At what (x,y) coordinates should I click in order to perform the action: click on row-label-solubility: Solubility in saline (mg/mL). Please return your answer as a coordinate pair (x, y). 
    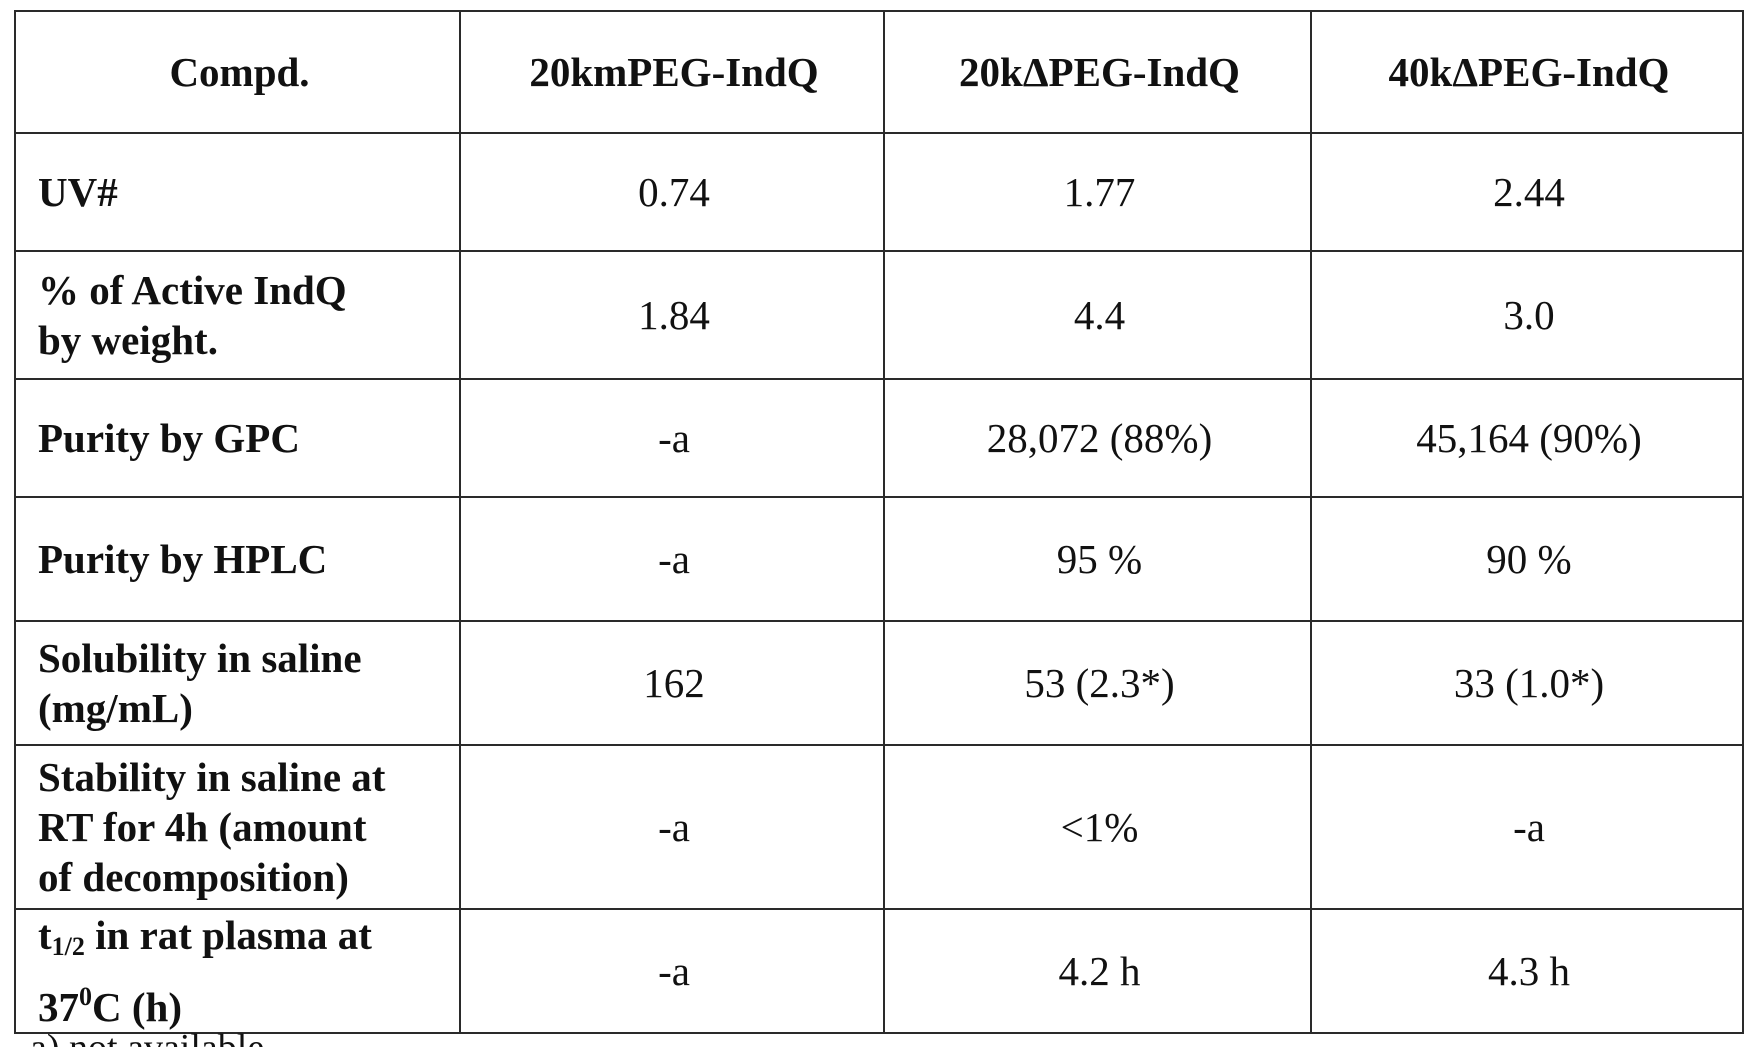
    Looking at the image, I should click on (237, 683).